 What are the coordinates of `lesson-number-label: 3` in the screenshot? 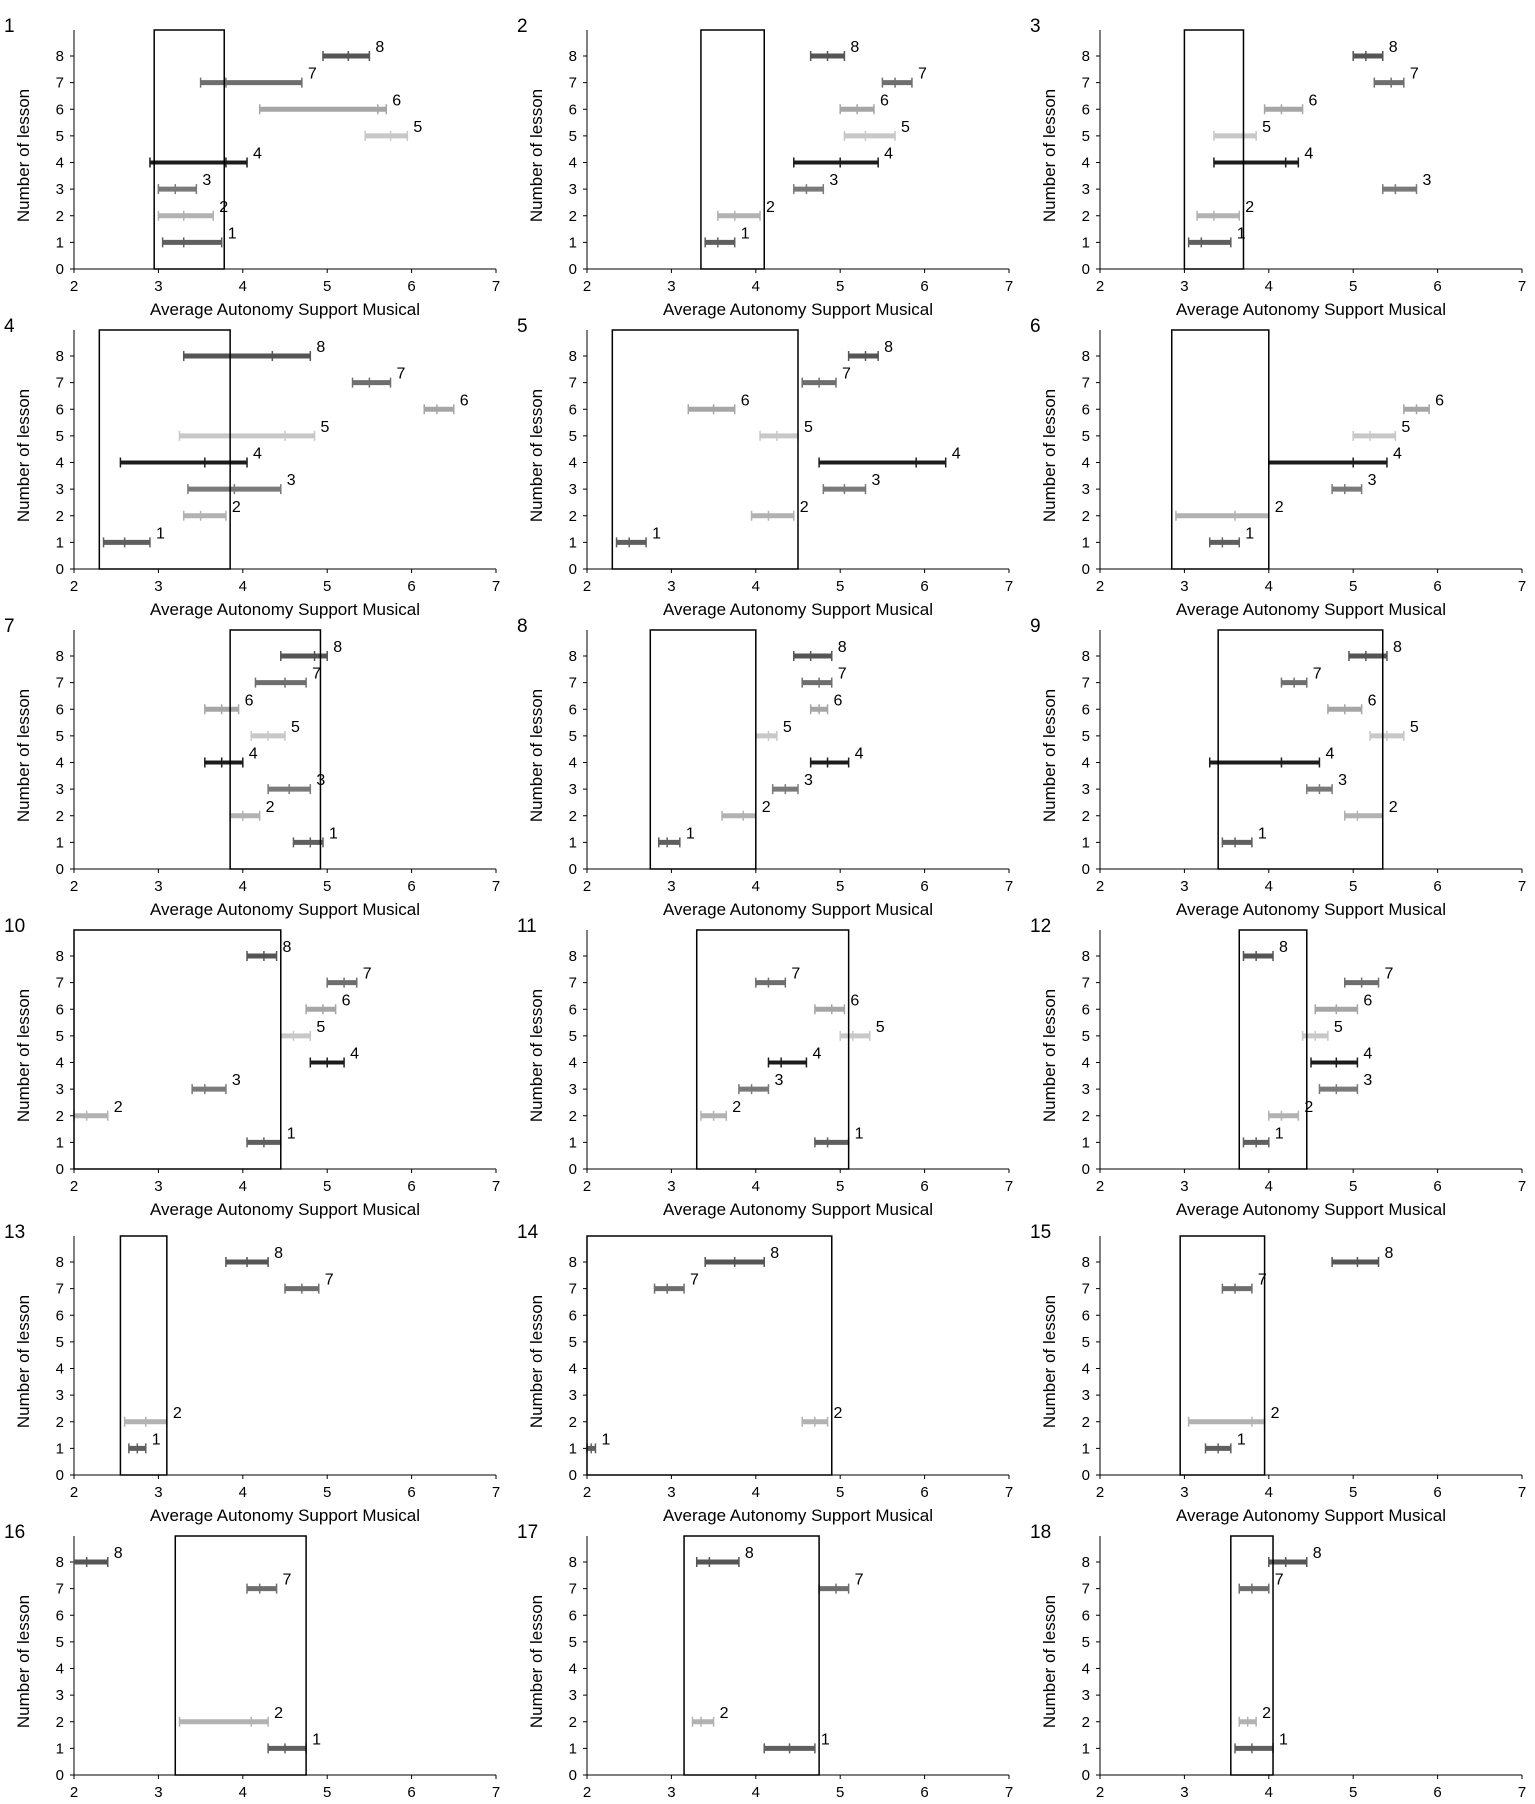 It's located at (291, 480).